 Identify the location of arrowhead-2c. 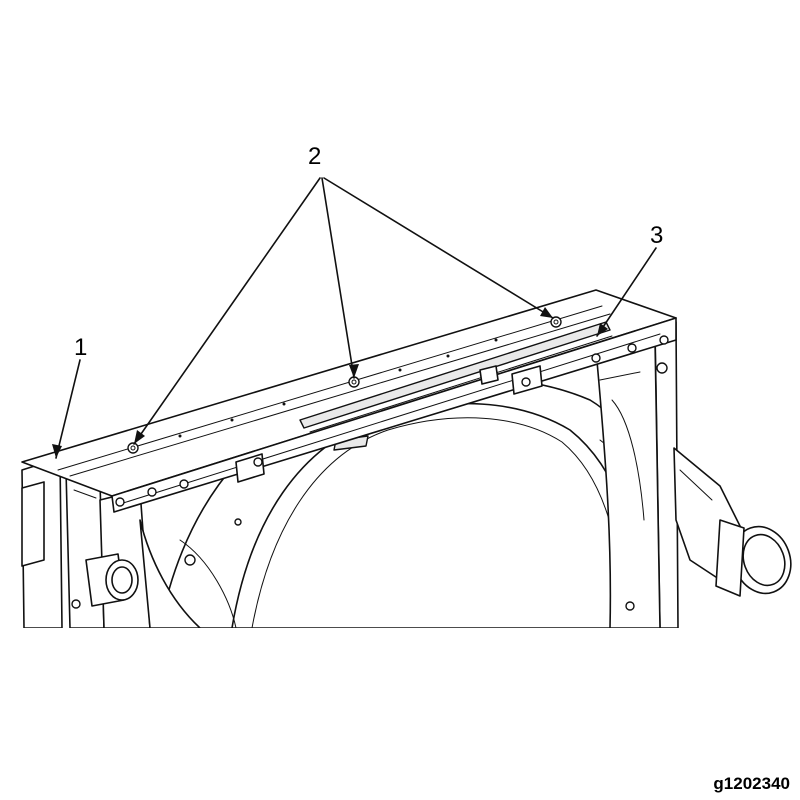
(546, 312).